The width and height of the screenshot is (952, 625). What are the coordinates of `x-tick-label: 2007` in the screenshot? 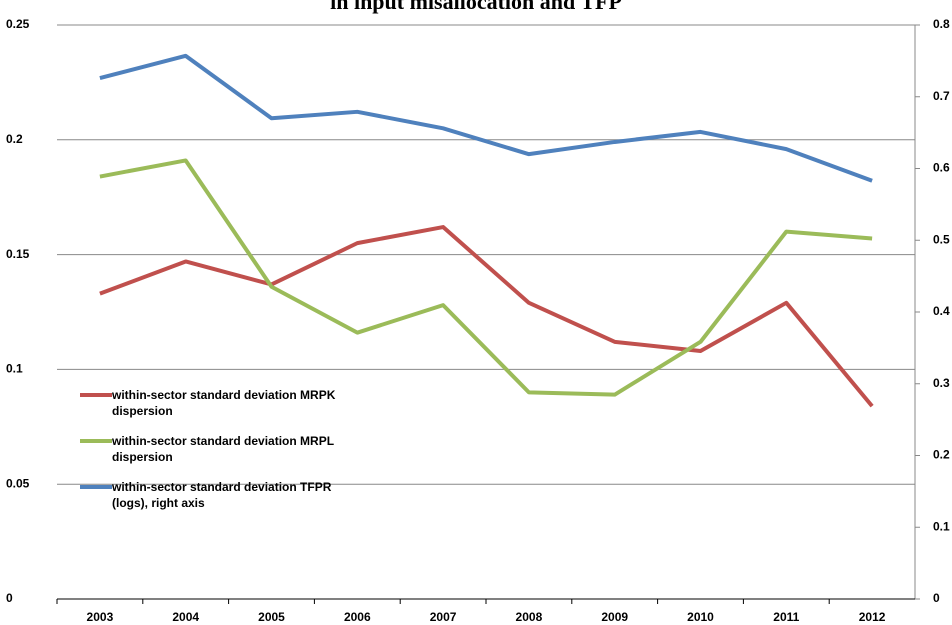 It's located at (443, 617).